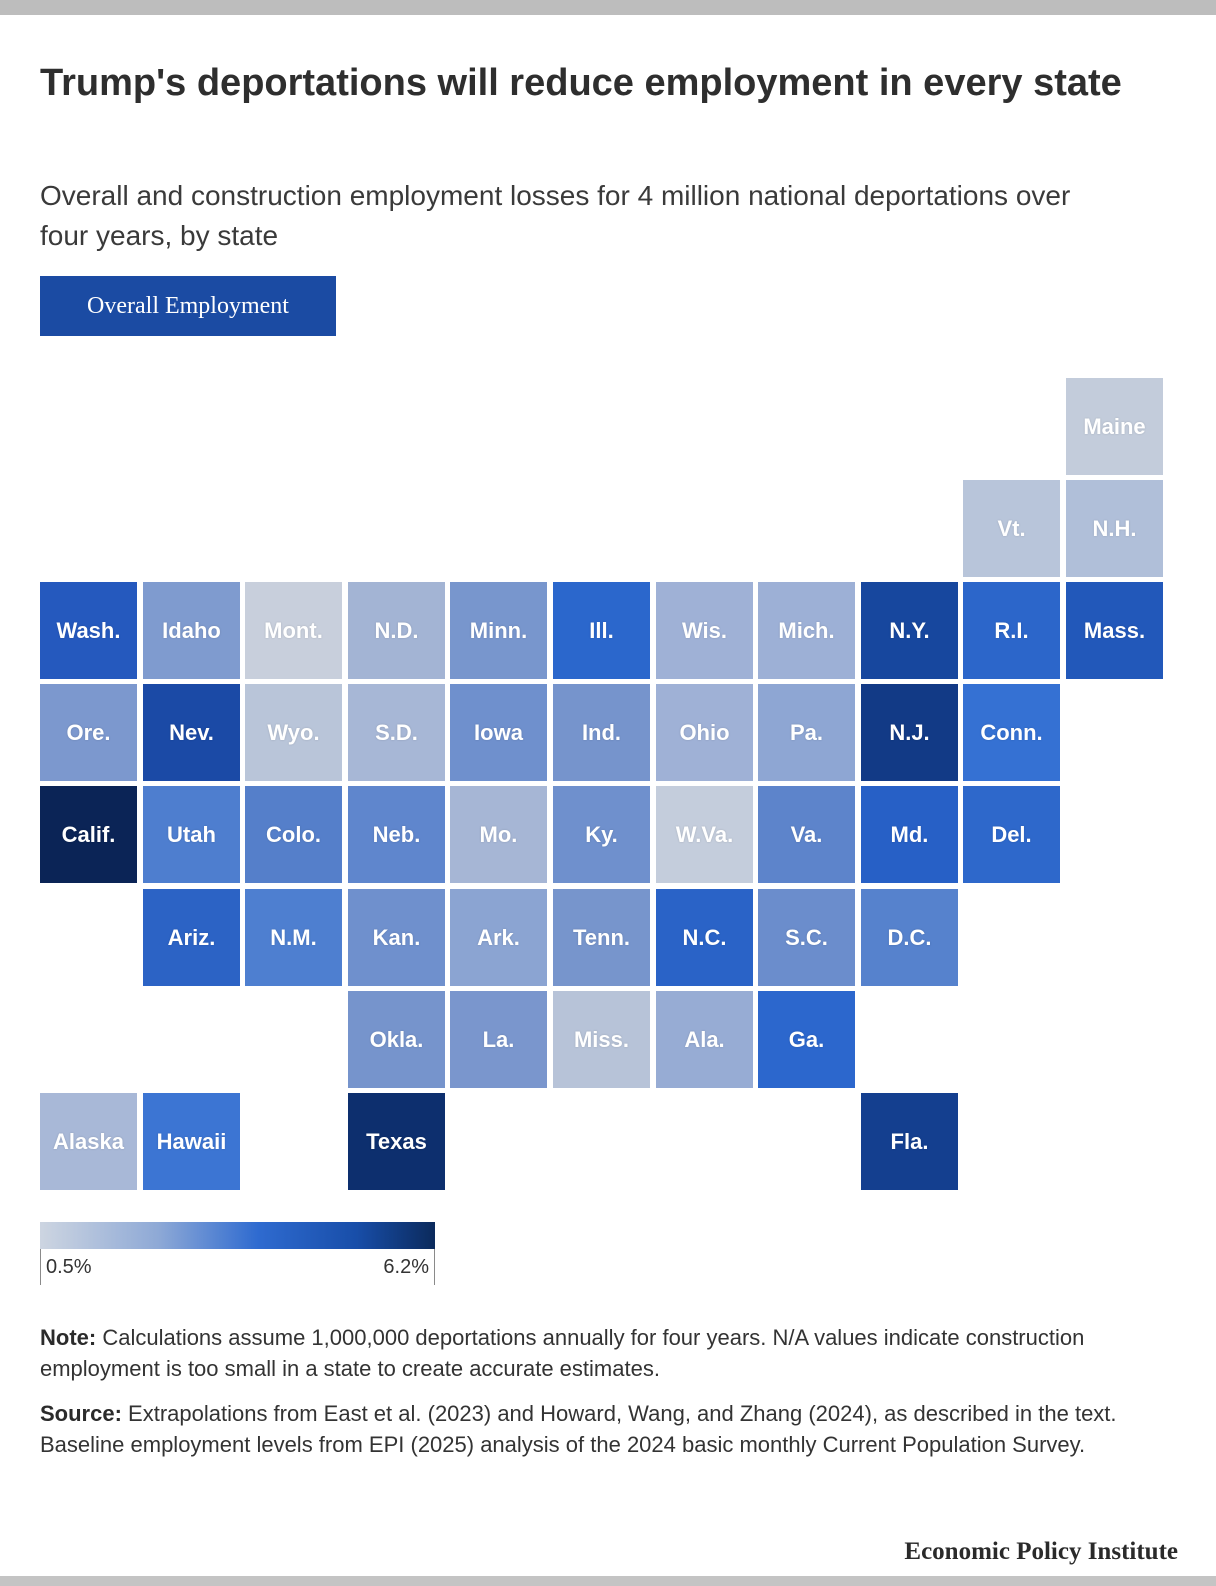  I want to click on state-tile-pa: Pa., so click(806, 732).